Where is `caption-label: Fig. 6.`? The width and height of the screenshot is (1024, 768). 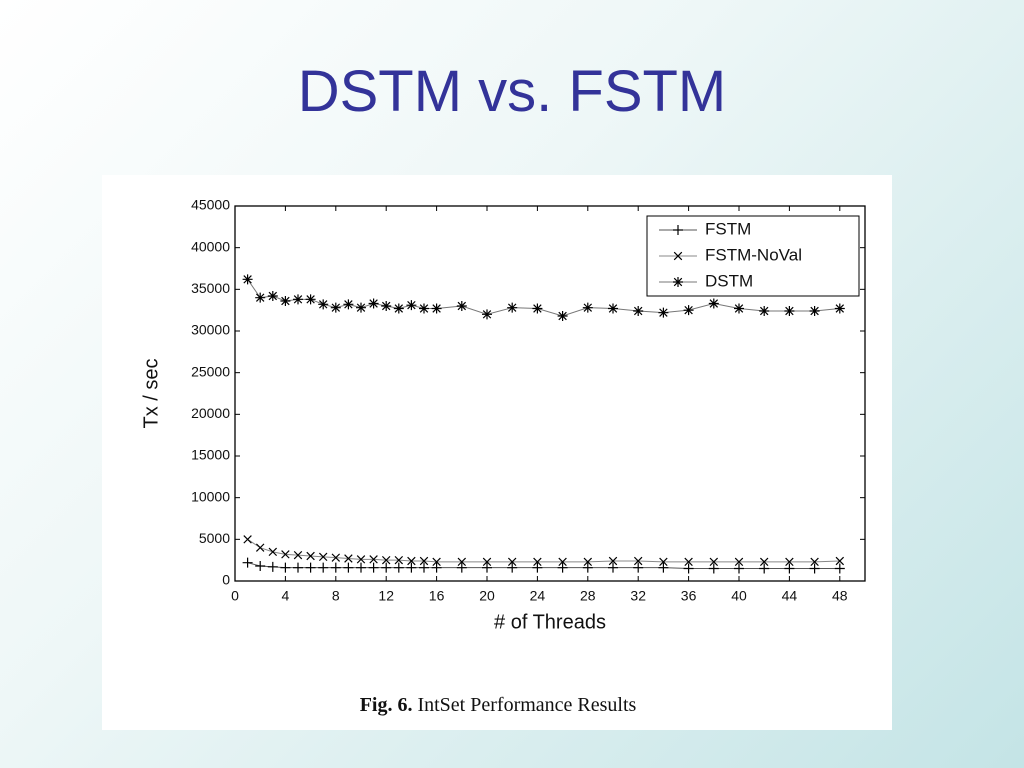 caption-label: Fig. 6. is located at coordinates (386, 705).